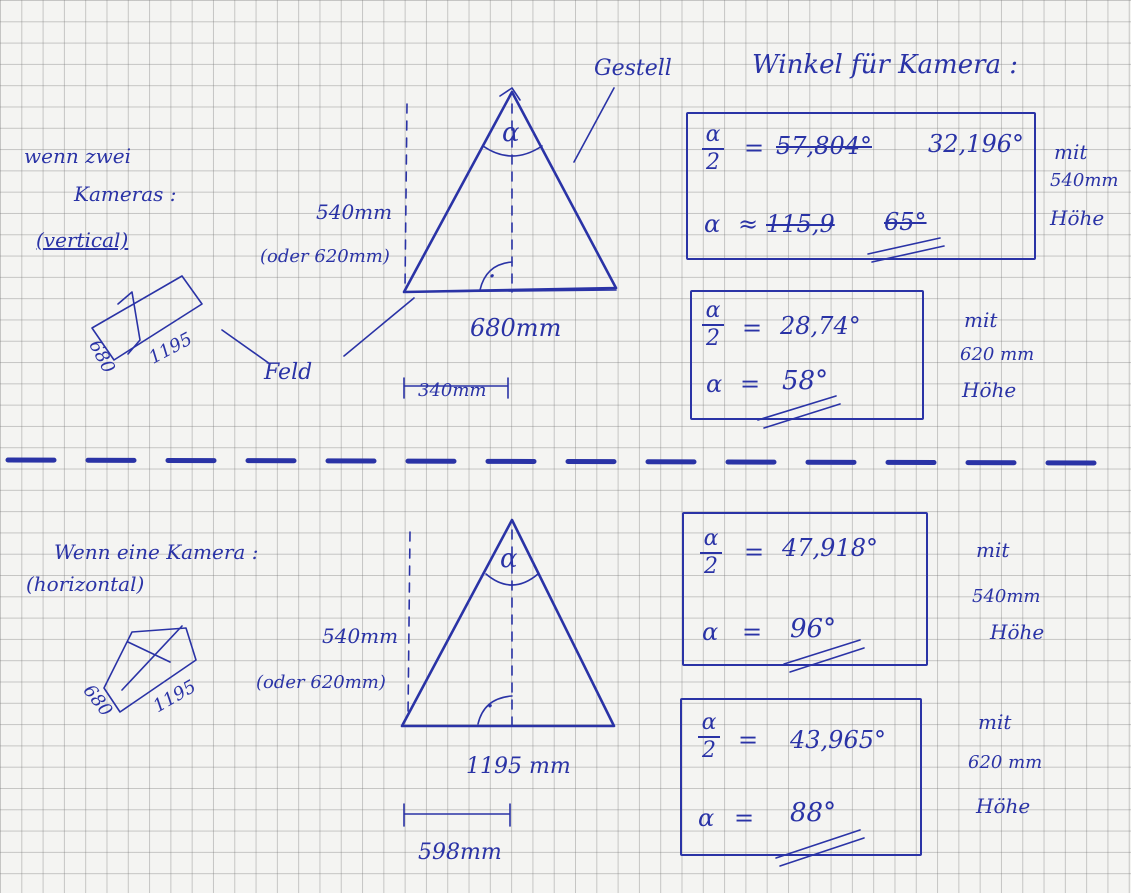 This screenshot has height=893, width=1131. Describe the element at coordinates (805, 381) in the screenshot. I see `box2-alpha-value: 58°` at that location.